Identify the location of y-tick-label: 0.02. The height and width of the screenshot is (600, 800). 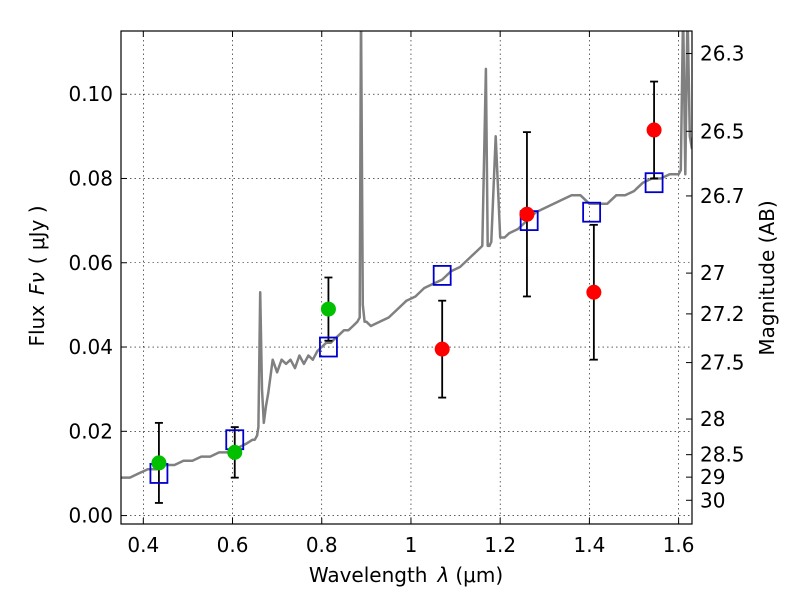
(90, 431).